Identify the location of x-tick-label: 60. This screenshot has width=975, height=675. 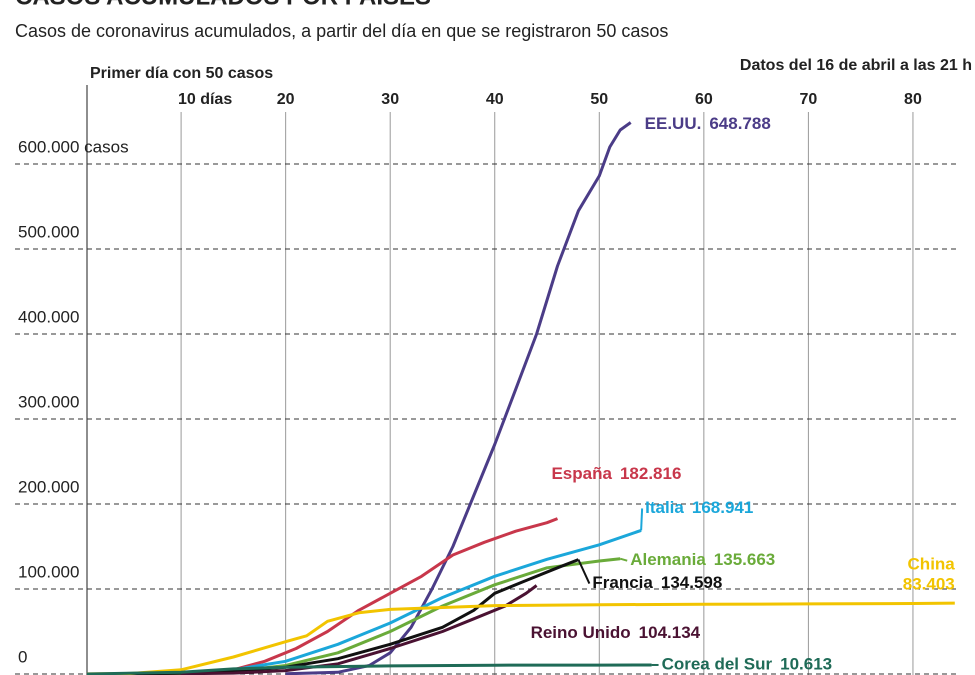
(704, 99).